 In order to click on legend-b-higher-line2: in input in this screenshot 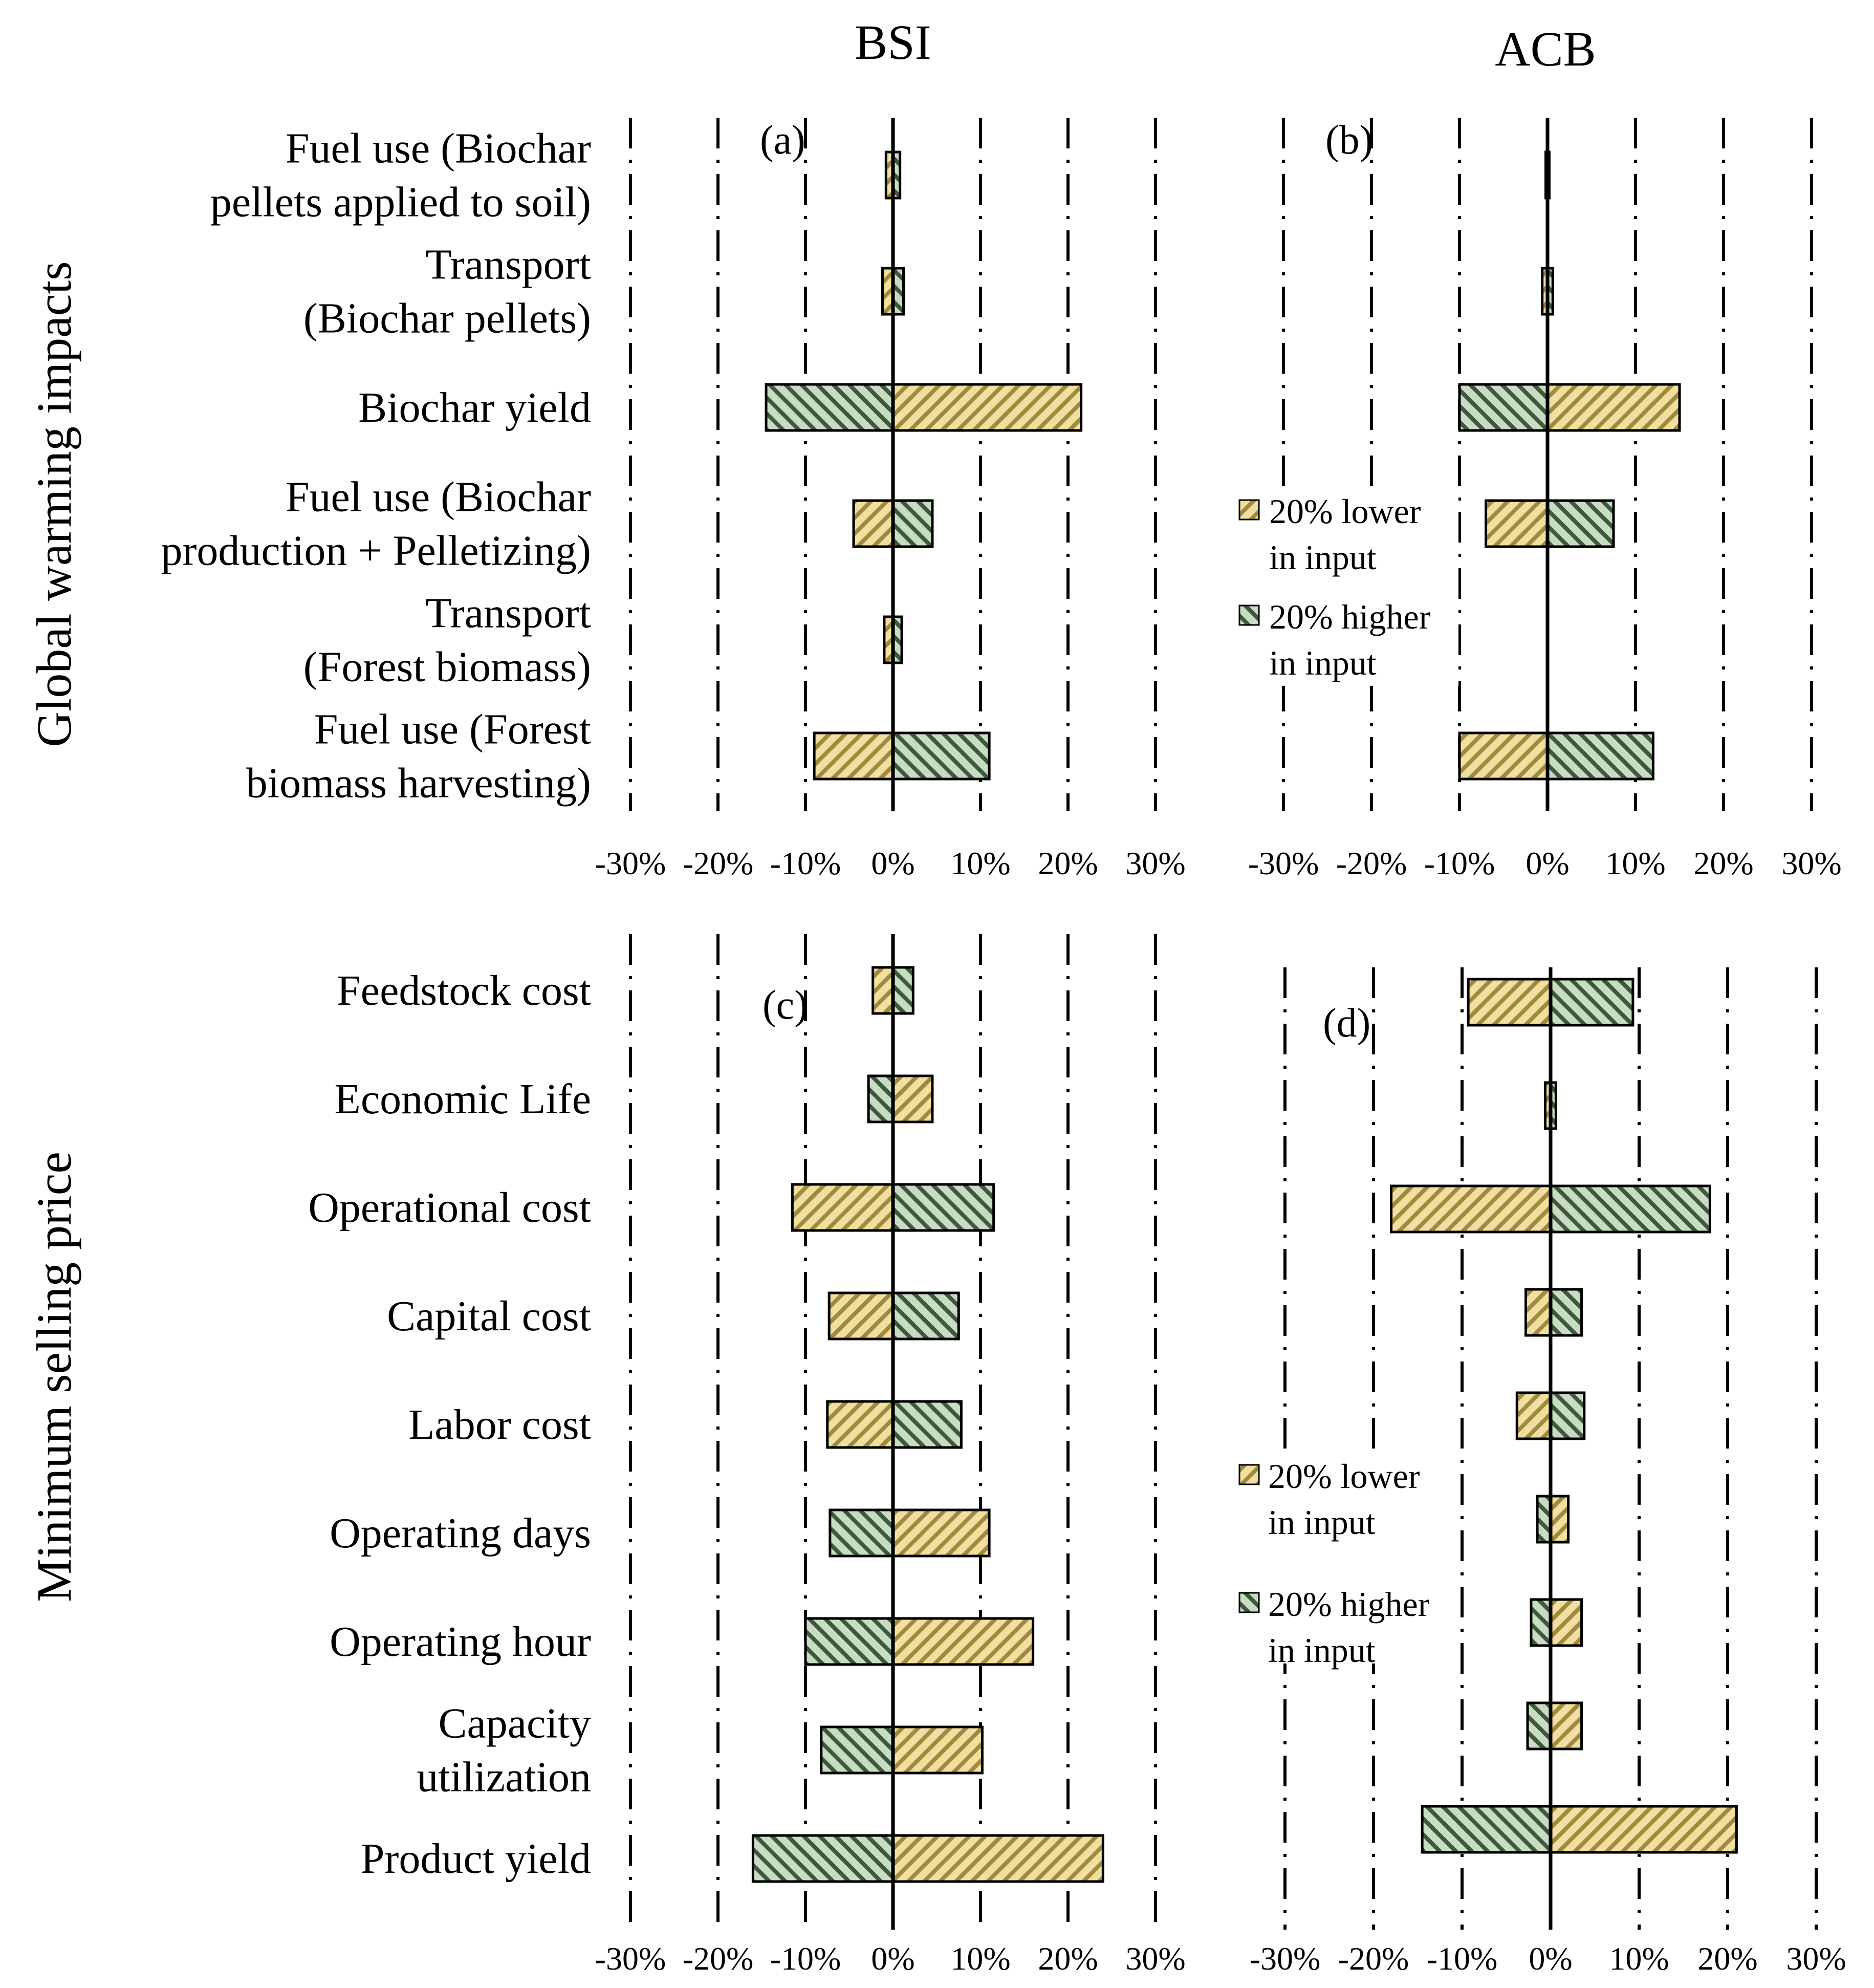, I will do `click(1323, 662)`.